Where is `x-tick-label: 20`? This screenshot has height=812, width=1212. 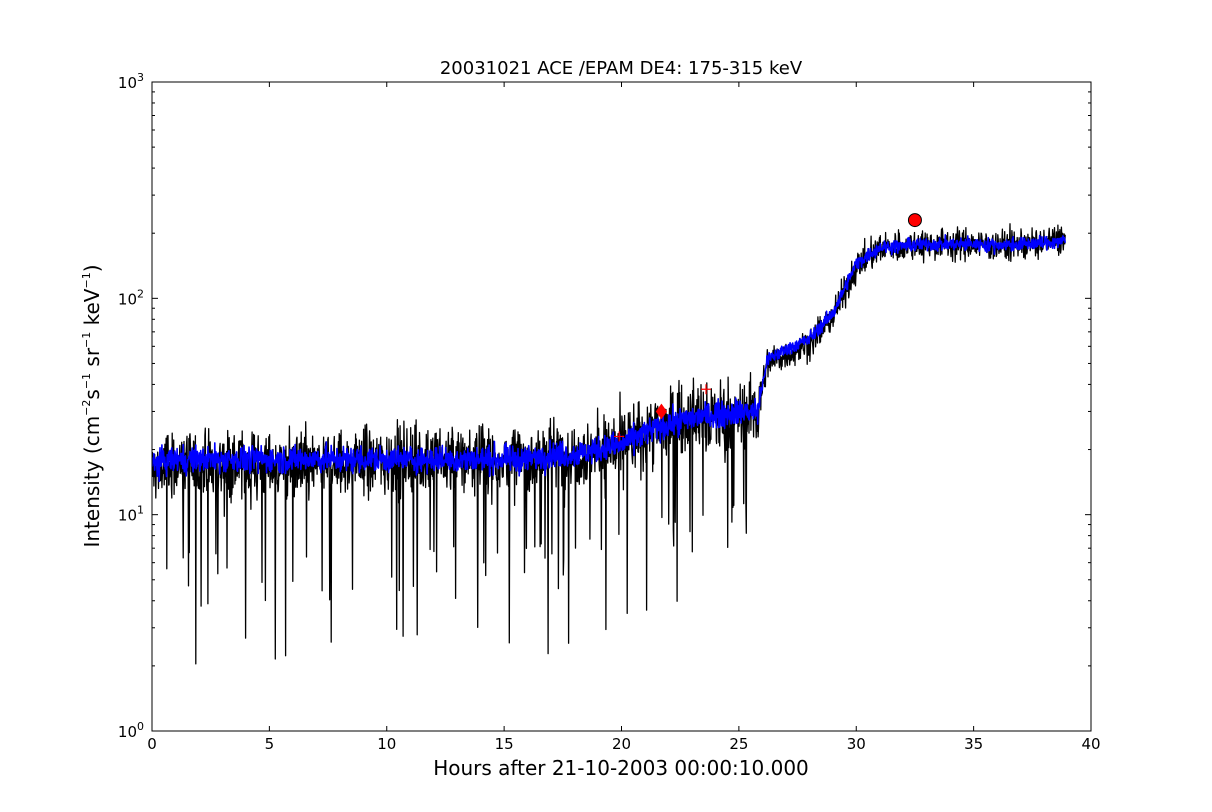 x-tick-label: 20 is located at coordinates (621, 744).